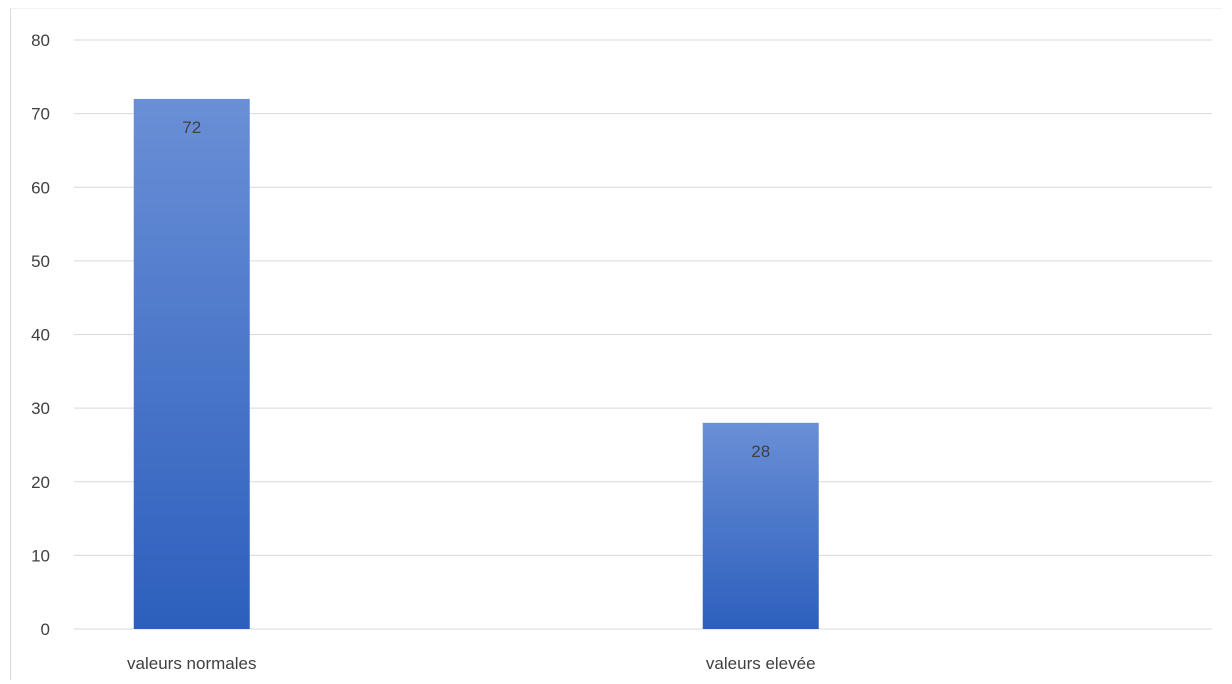 The width and height of the screenshot is (1232, 684). Describe the element at coordinates (40, 261) in the screenshot. I see `y-tick-label: 50` at that location.